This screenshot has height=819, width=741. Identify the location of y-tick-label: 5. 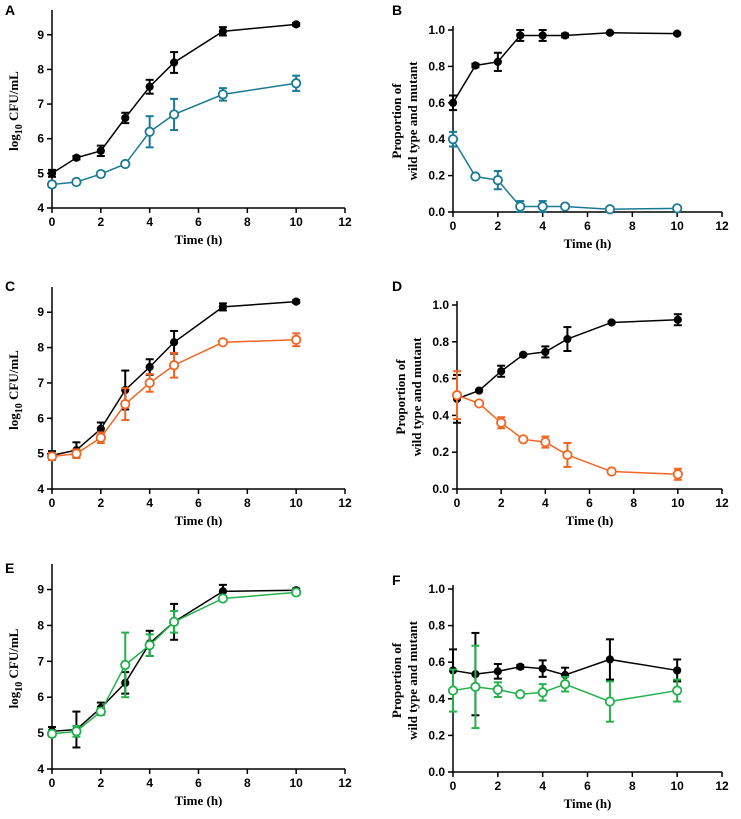
(40, 173).